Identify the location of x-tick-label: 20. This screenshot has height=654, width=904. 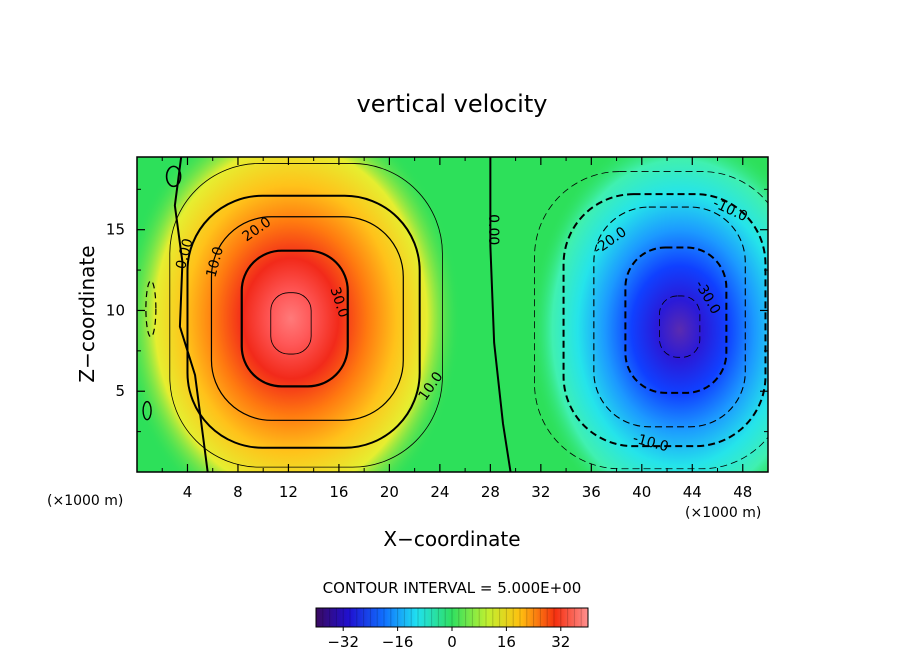
(389, 492).